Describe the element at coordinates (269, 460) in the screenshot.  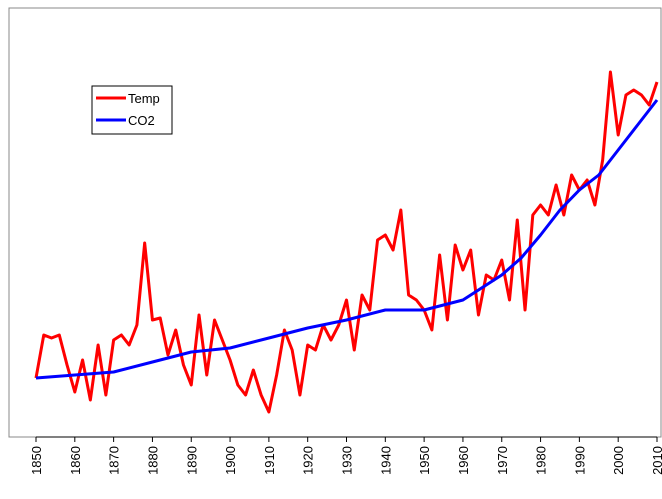
I see `x-tick-label: 1910` at that location.